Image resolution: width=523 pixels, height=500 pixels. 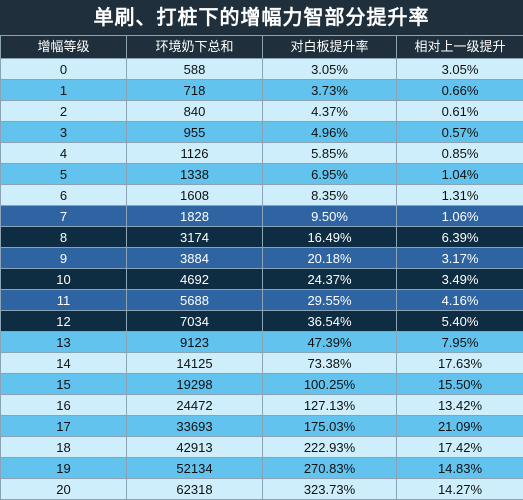 What do you see at coordinates (64, 363) in the screenshot?
I see `cell-level: 14` at bounding box center [64, 363].